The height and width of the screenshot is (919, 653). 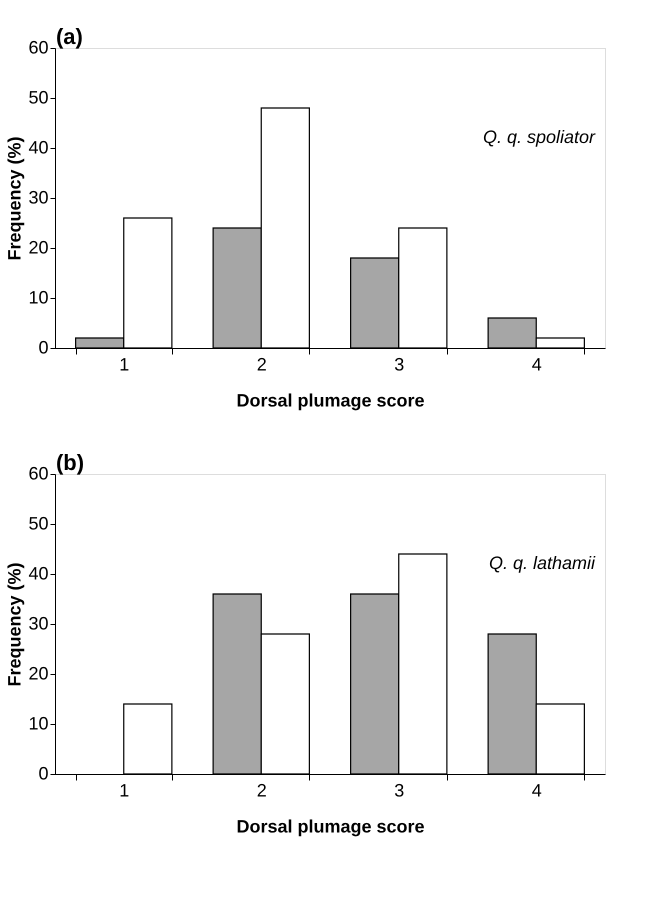 I want to click on chart-title: (a), so click(x=69, y=36).